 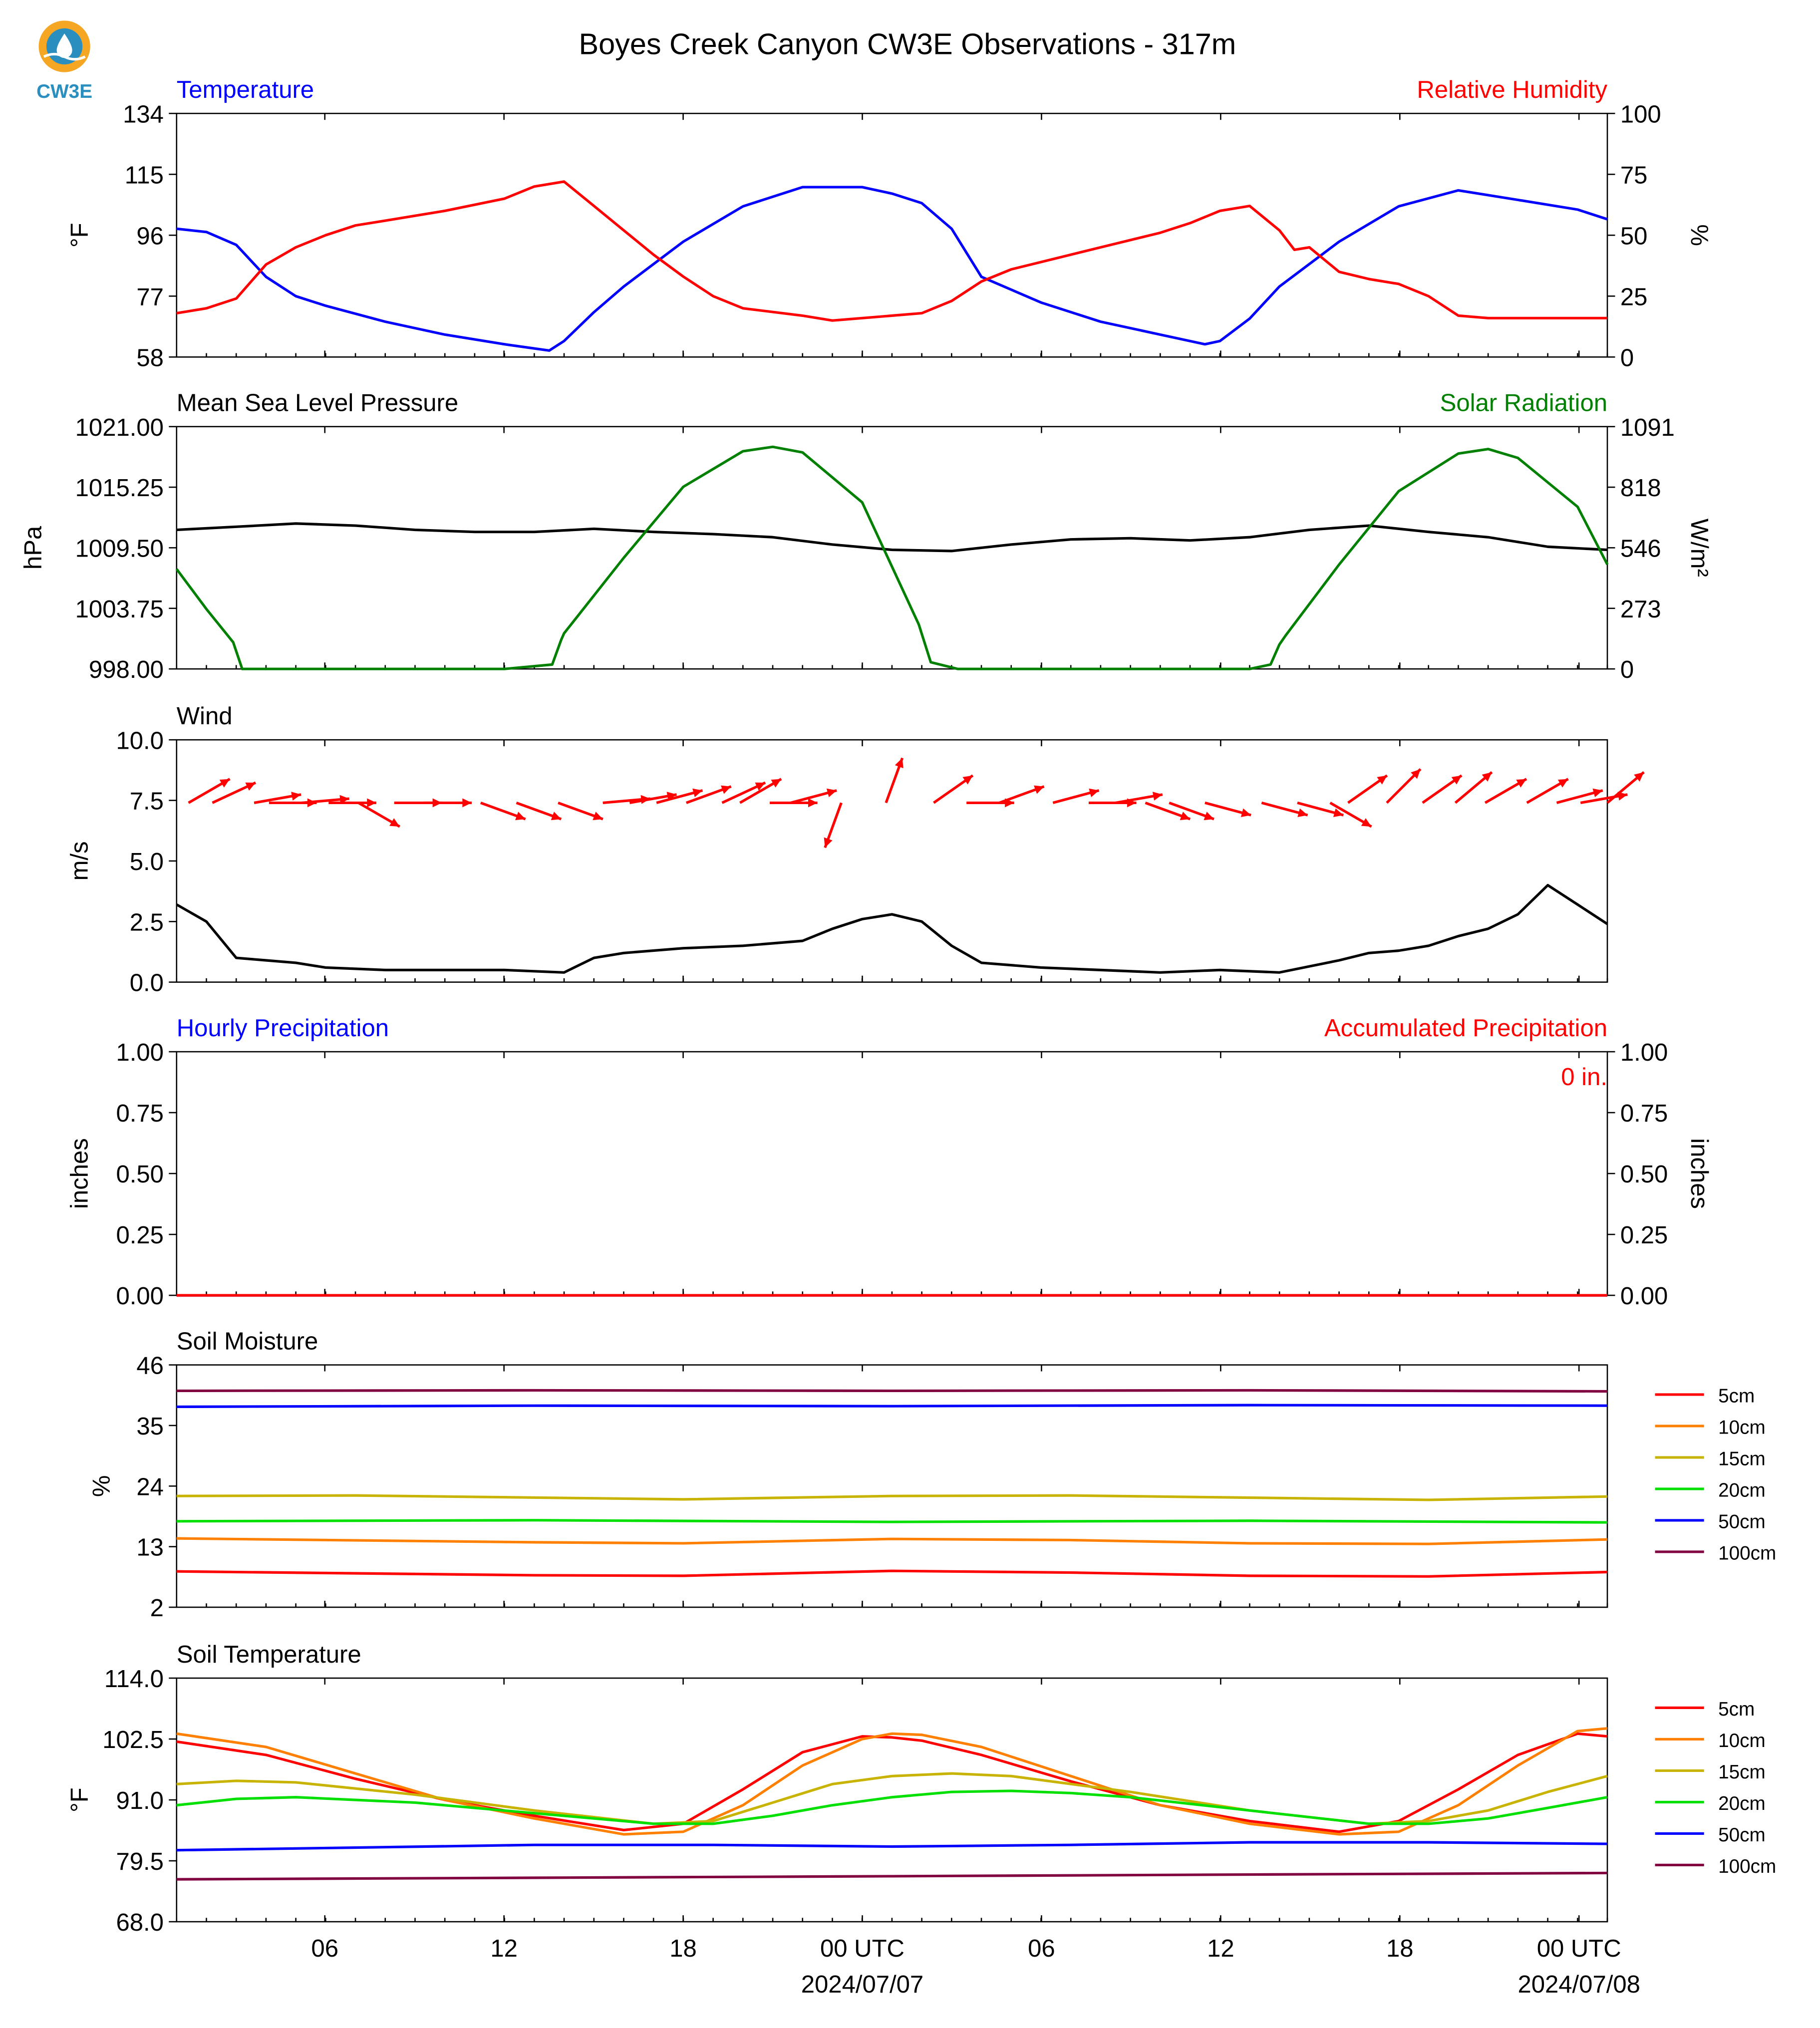 I want to click on series-line-humidity, so click(x=892, y=251).